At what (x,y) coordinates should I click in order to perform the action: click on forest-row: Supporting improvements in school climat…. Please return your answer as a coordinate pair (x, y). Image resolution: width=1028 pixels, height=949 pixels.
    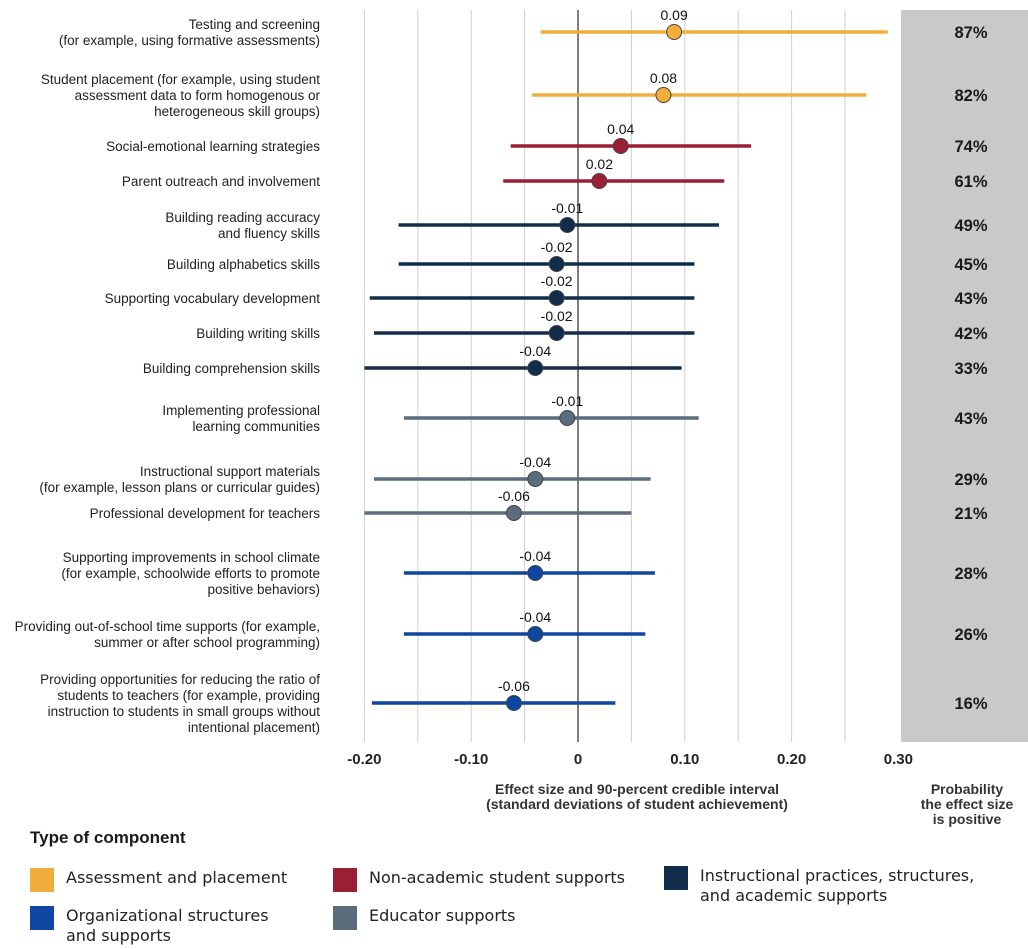
    Looking at the image, I should click on (524, 572).